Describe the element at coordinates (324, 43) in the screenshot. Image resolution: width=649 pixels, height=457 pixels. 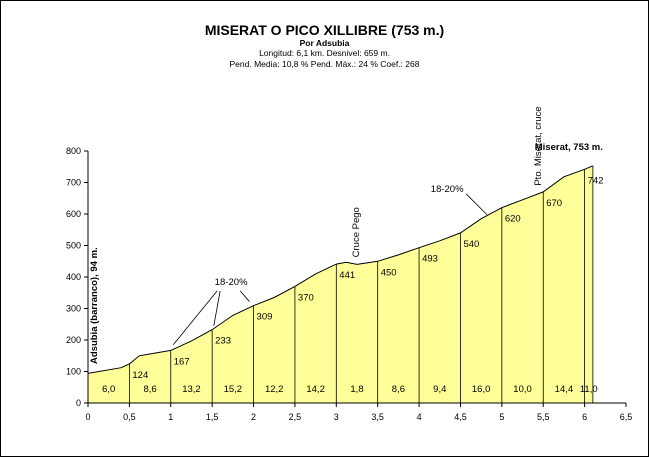
I see `chart-subtitle: Por Adsubia` at that location.